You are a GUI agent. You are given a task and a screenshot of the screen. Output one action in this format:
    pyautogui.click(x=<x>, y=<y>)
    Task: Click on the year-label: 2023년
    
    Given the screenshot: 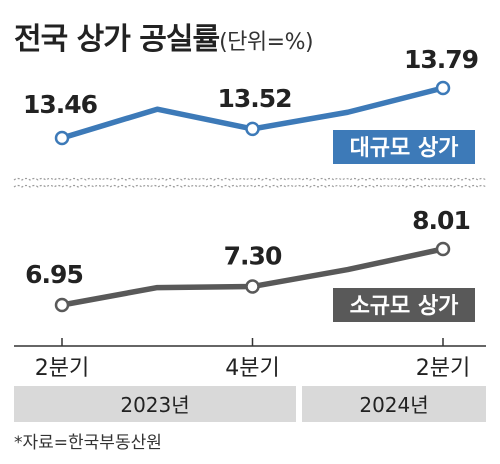 What is the action you would take?
    pyautogui.click(x=154, y=405)
    